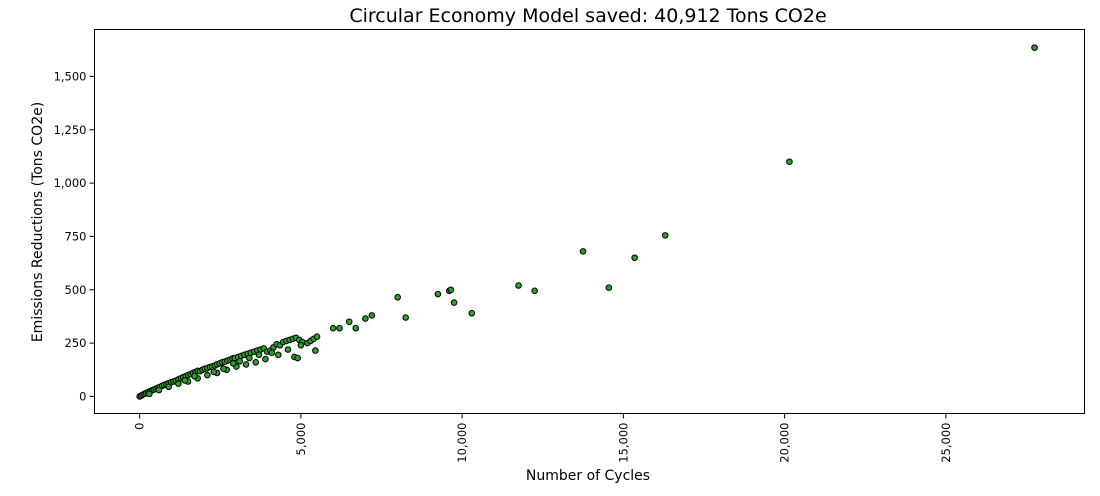 This screenshot has height=496, width=1100. What do you see at coordinates (543, 438) in the screenshot?
I see `x-axis: 0 5,000 10,000 15,000 20,000 25,000` at bounding box center [543, 438].